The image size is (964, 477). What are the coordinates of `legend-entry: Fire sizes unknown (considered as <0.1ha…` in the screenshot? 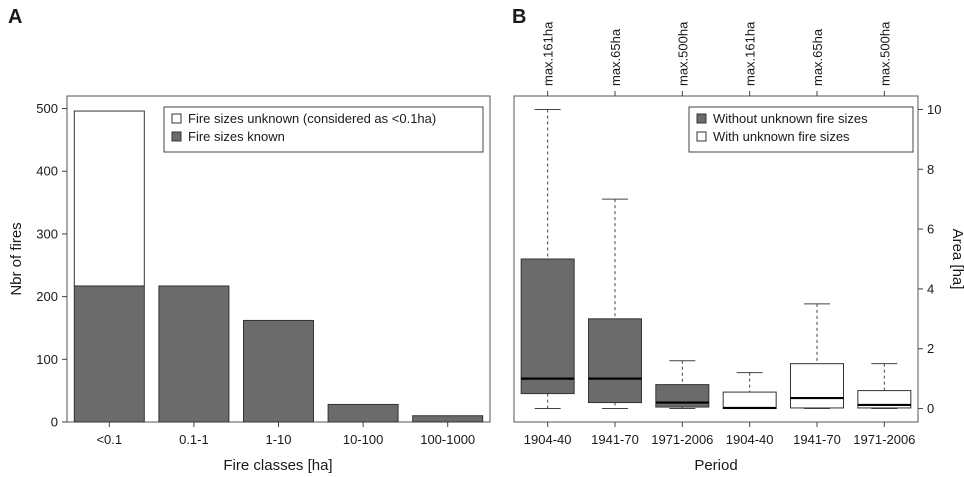 It's located at (312, 118).